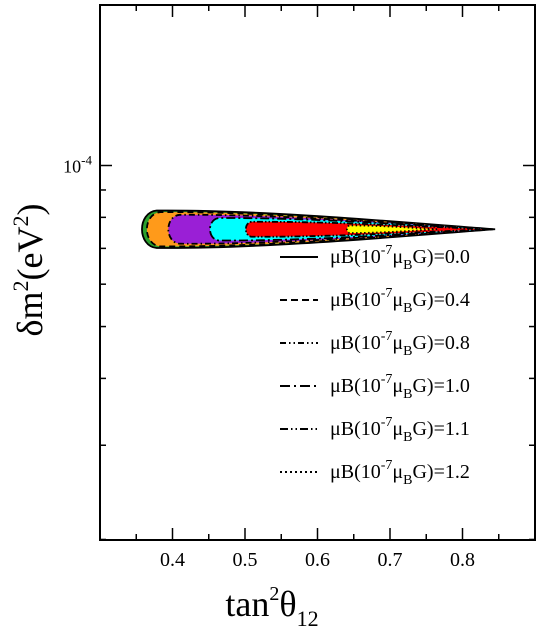  Describe the element at coordinates (400, 473) in the screenshot. I see `legend-label: μB(10-7μBG)=1.2` at that location.